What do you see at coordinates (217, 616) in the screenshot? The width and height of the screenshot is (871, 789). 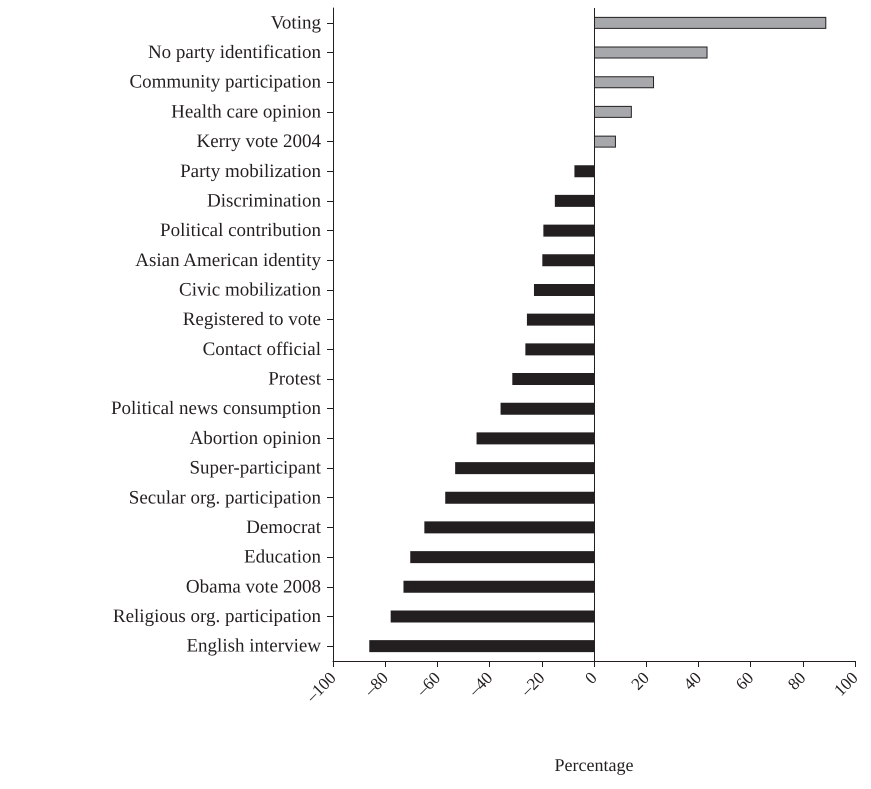 I see `y-tick-label: Religious org. participation` at bounding box center [217, 616].